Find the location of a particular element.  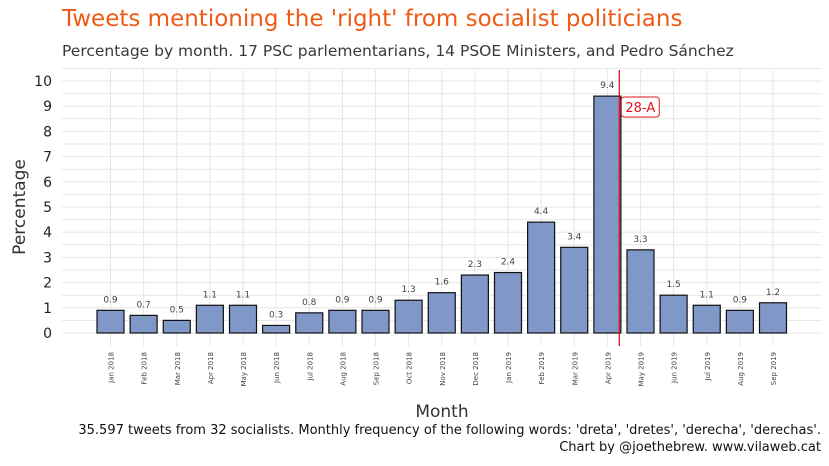

x-tick-label: Feb 2019 is located at coordinates (542, 368).